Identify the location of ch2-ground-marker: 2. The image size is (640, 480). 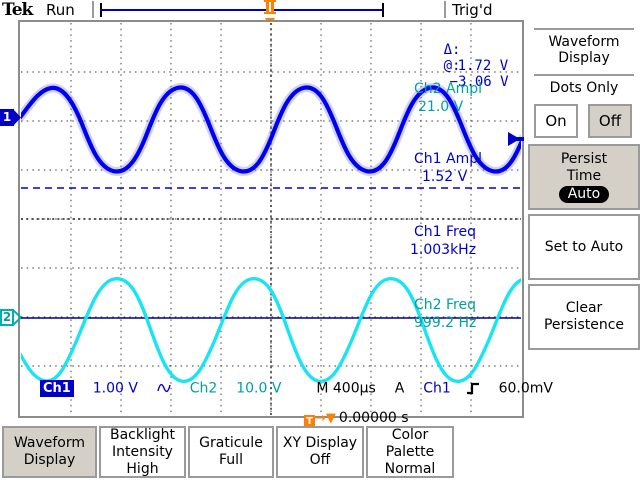
(10, 317).